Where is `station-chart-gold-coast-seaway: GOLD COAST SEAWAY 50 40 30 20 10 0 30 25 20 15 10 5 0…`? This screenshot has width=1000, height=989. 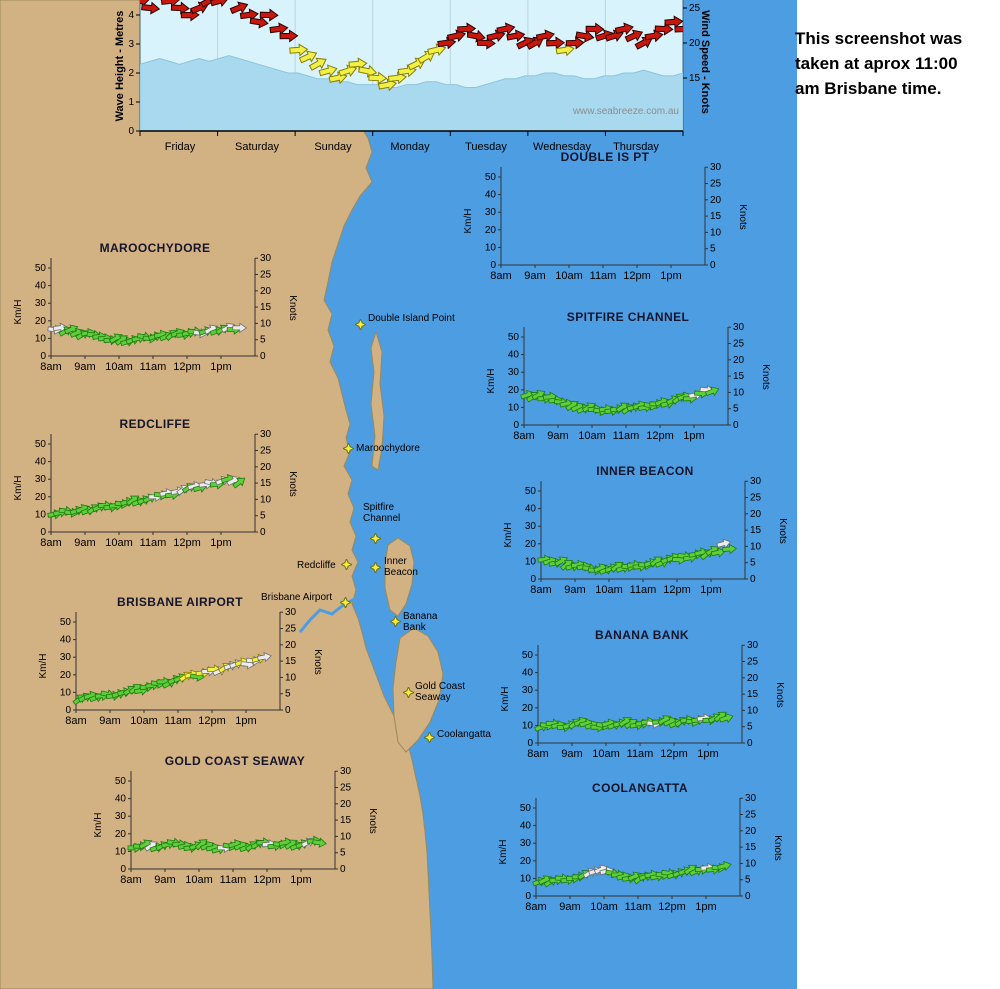
station-chart-gold-coast-seaway: GOLD COAST SEAWAY 50 40 30 20 10 0 30 25 20 15 10 5 0… is located at coordinates (235, 823).